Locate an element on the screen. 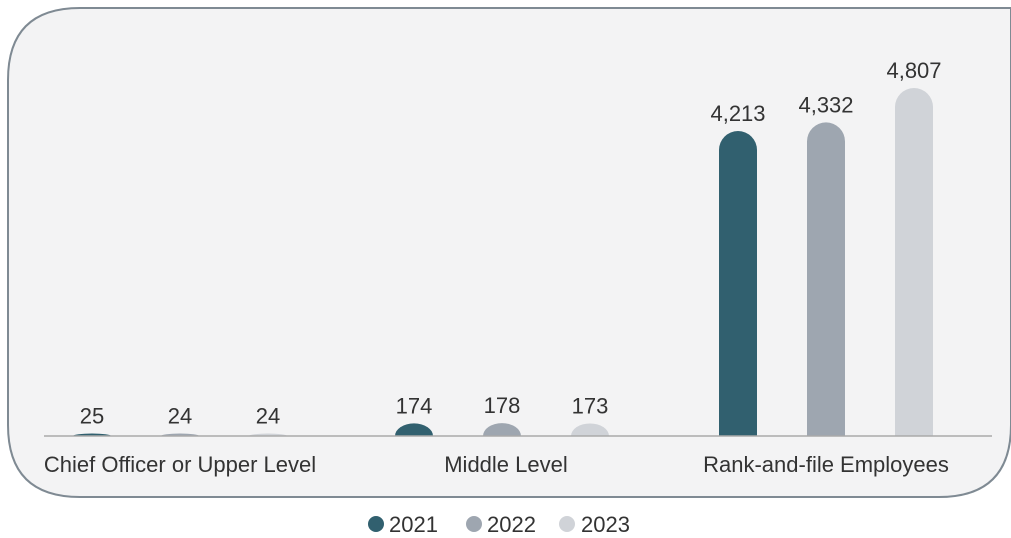 This screenshot has width=1011, height=538. bar-rank-and-file-employees-2022 is located at coordinates (826, 279).